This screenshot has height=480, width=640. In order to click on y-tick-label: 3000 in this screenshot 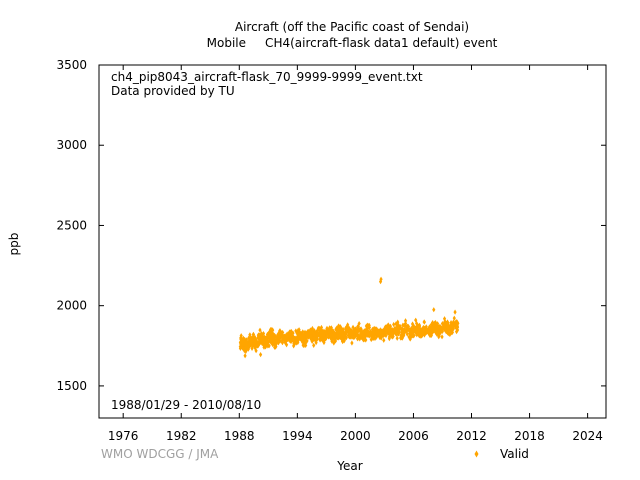, I will do `click(71, 145)`.